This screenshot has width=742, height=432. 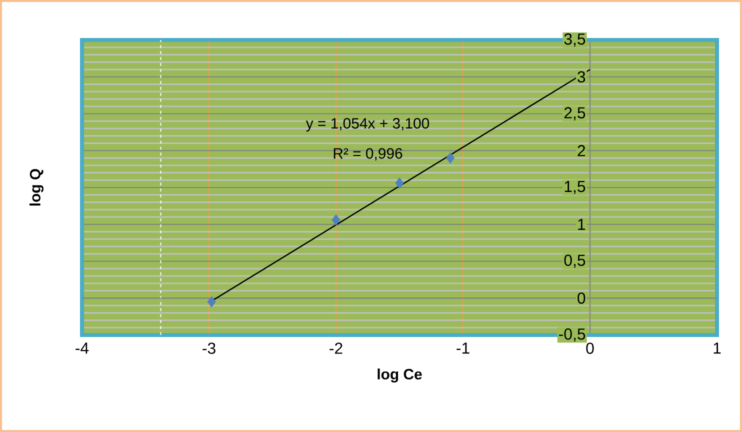 I want to click on y-tick-label: 2,5, so click(x=575, y=113).